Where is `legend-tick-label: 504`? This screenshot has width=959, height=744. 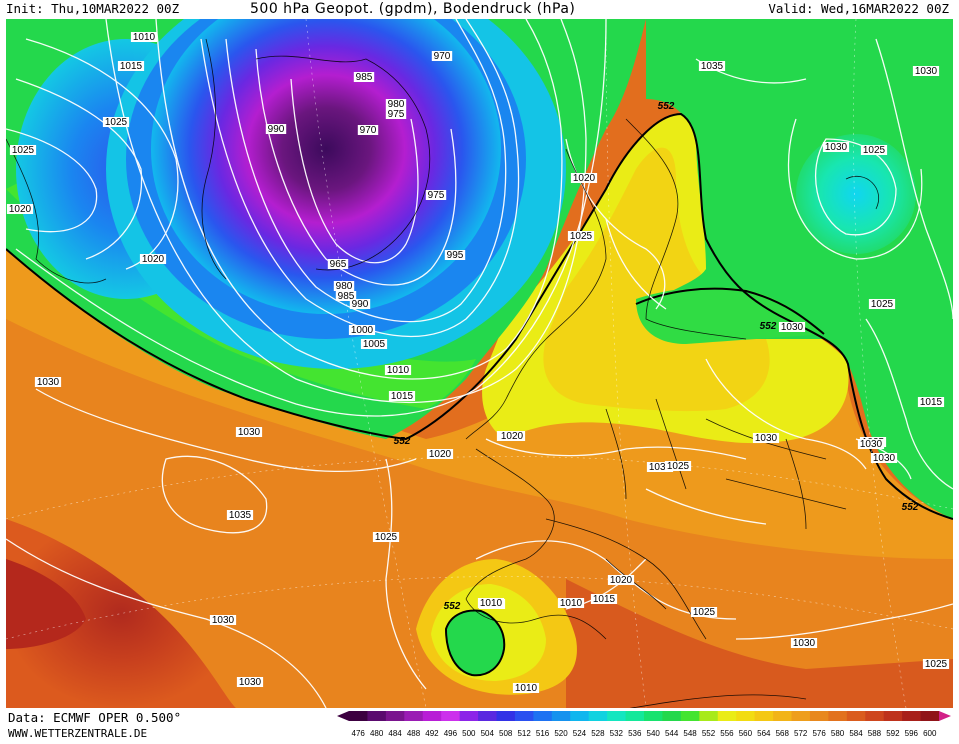 legend-tick-label: 504 is located at coordinates (488, 733).